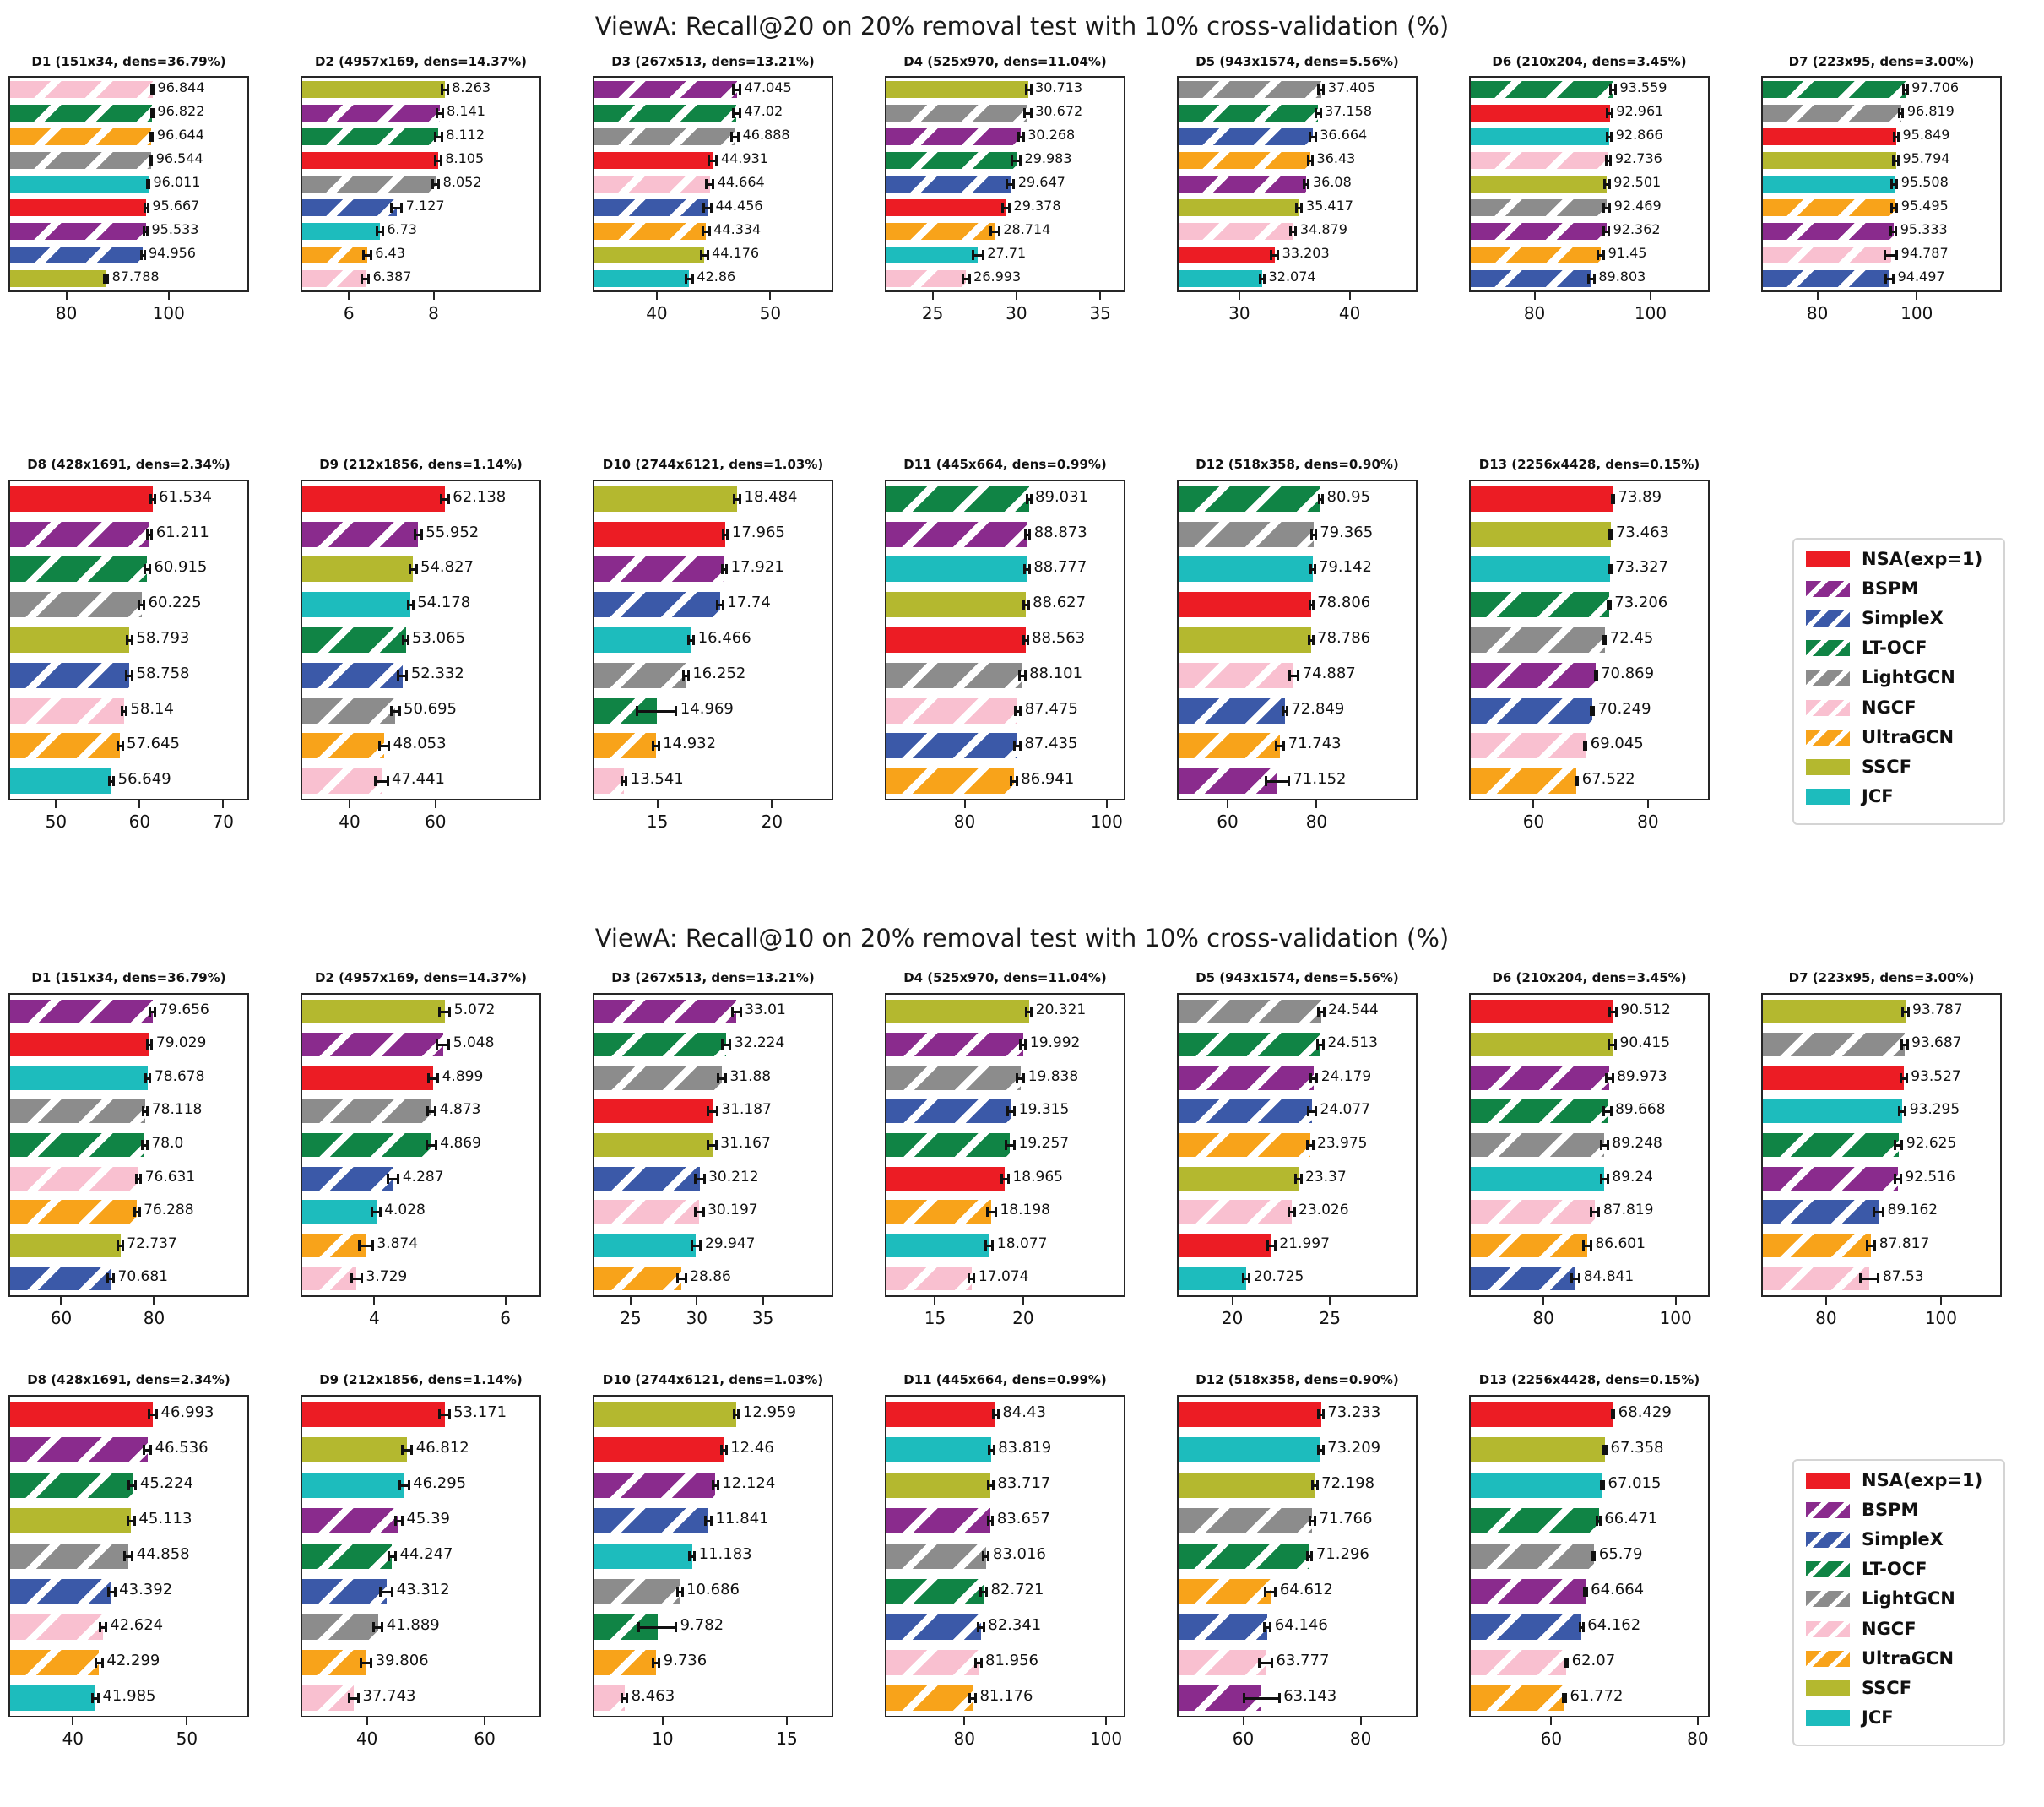 The width and height of the screenshot is (2044, 1807). Describe the element at coordinates (1048, 779) in the screenshot. I see `bar-value-label: 86.941` at that location.